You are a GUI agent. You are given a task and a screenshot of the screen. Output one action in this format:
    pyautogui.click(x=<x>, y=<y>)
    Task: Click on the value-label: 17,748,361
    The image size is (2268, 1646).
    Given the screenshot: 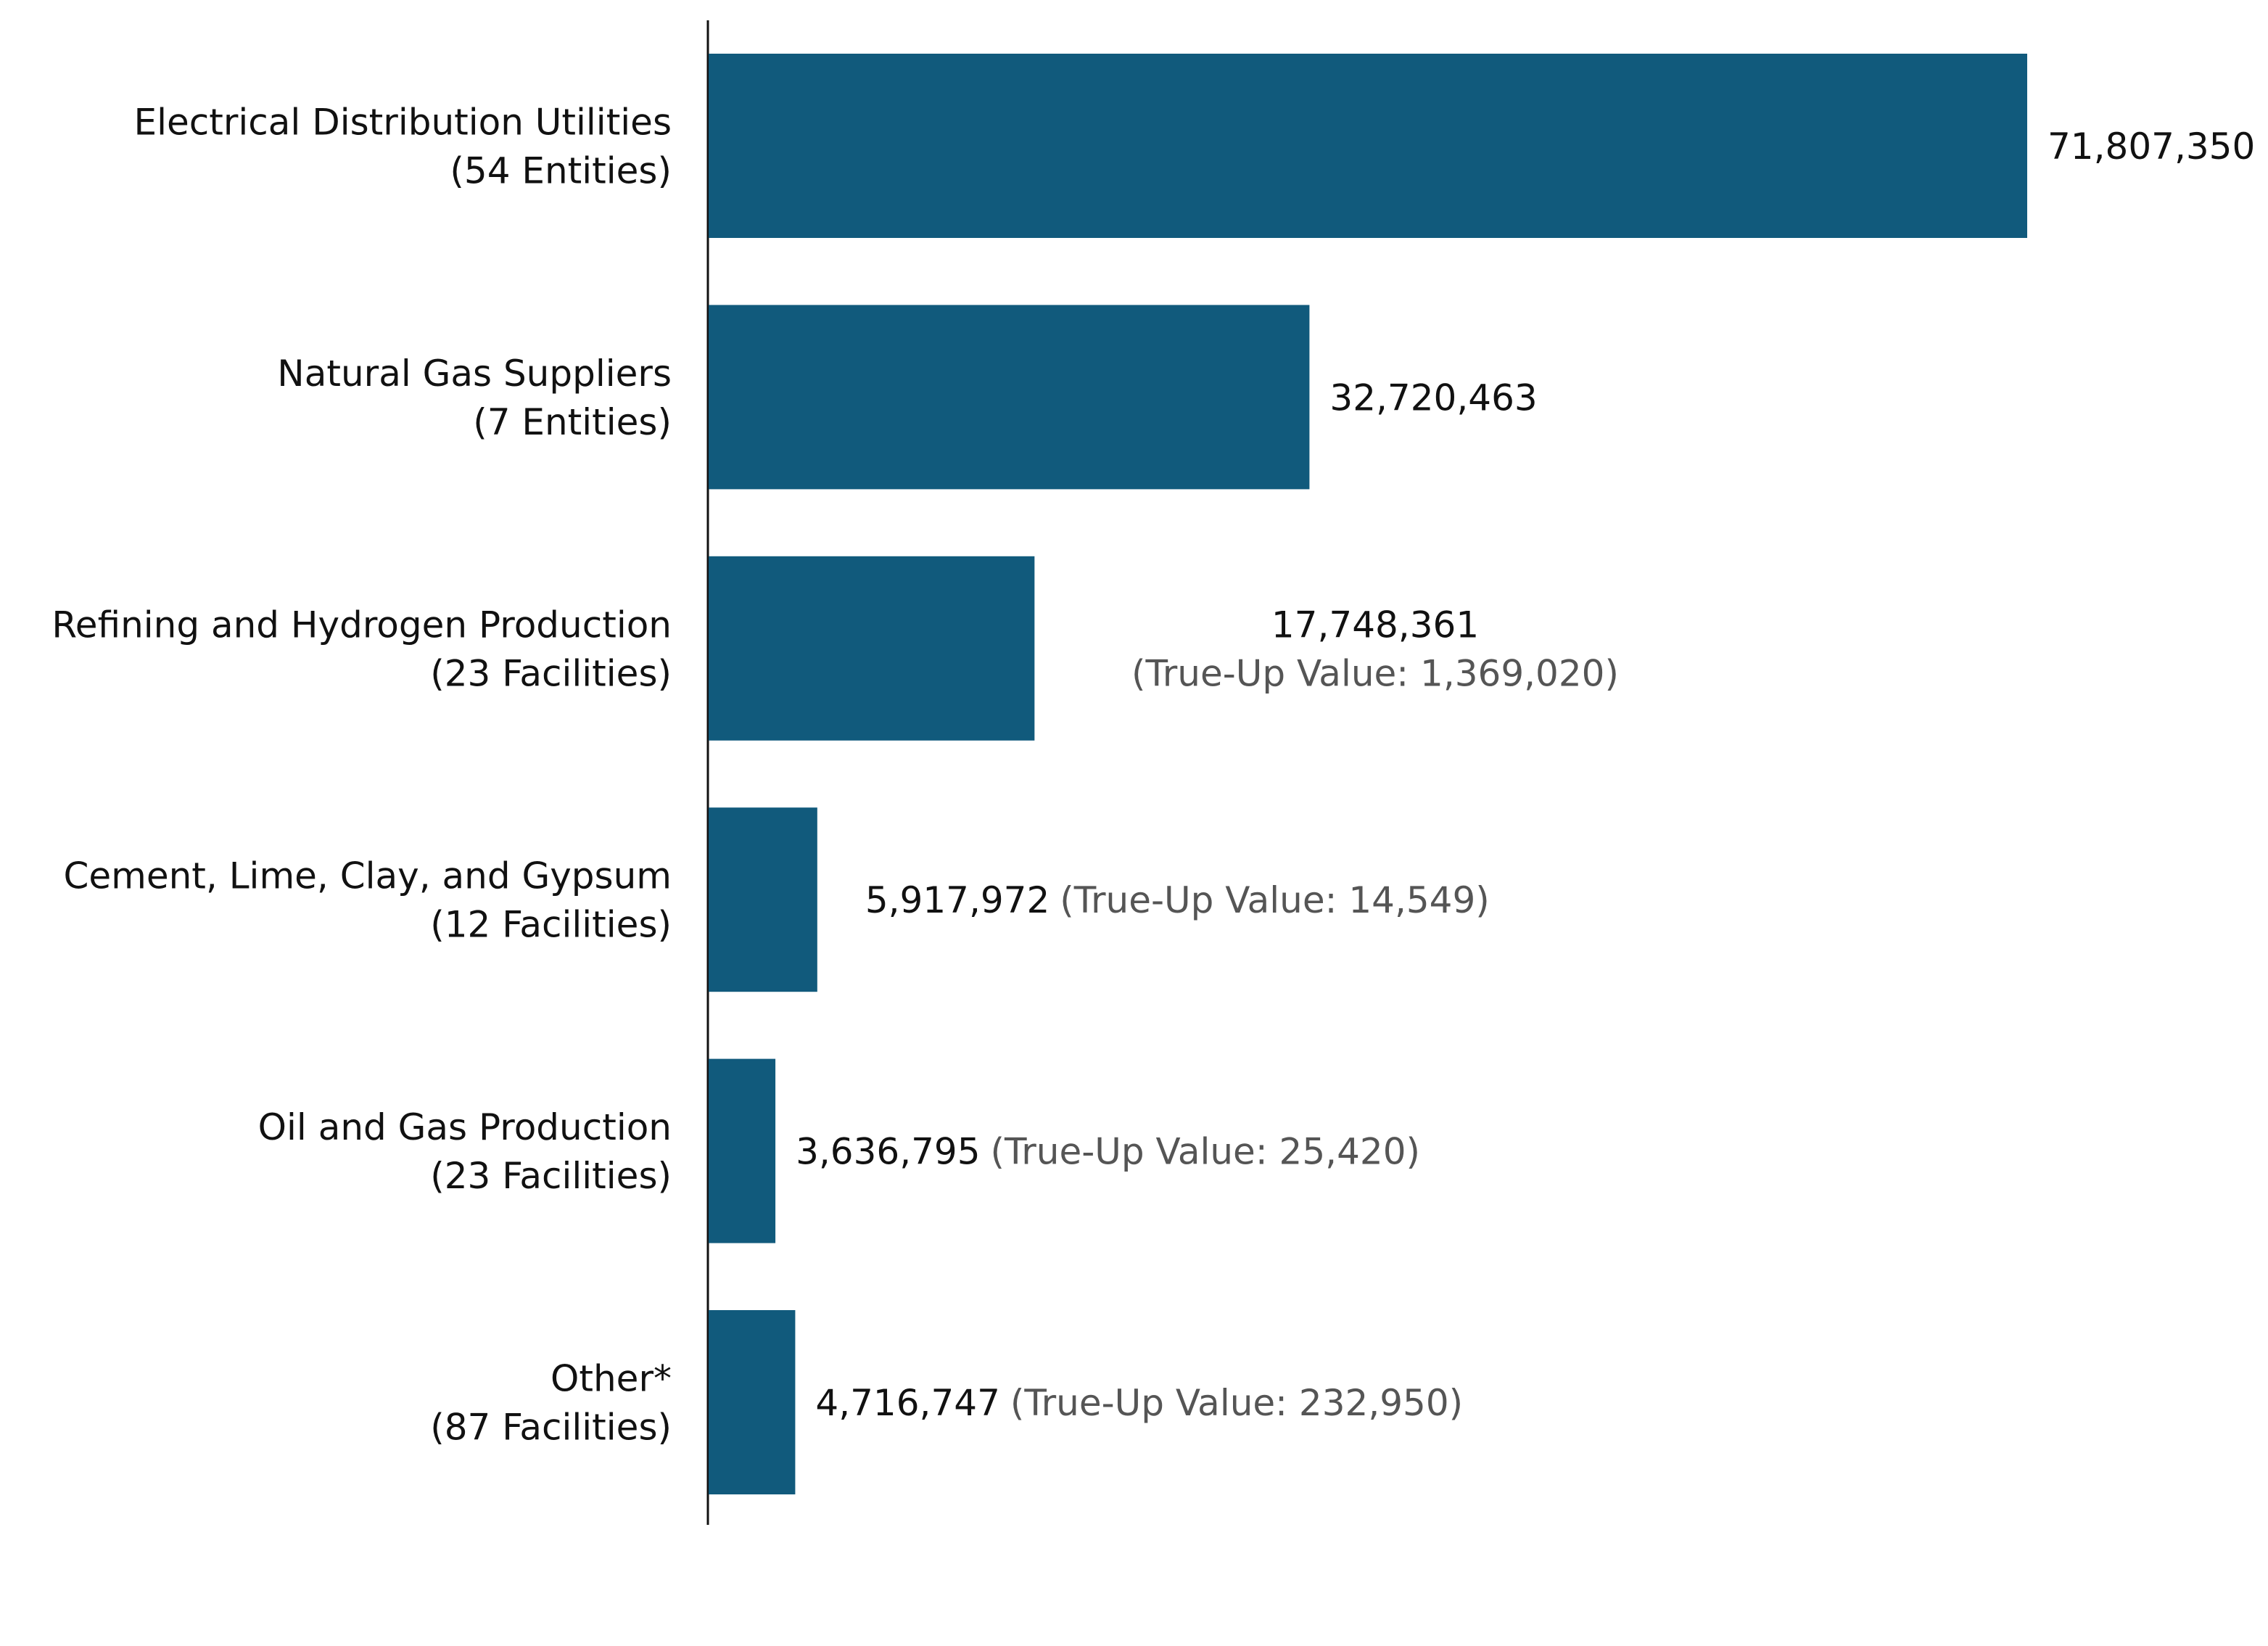 What is the action you would take?
    pyautogui.click(x=1375, y=625)
    